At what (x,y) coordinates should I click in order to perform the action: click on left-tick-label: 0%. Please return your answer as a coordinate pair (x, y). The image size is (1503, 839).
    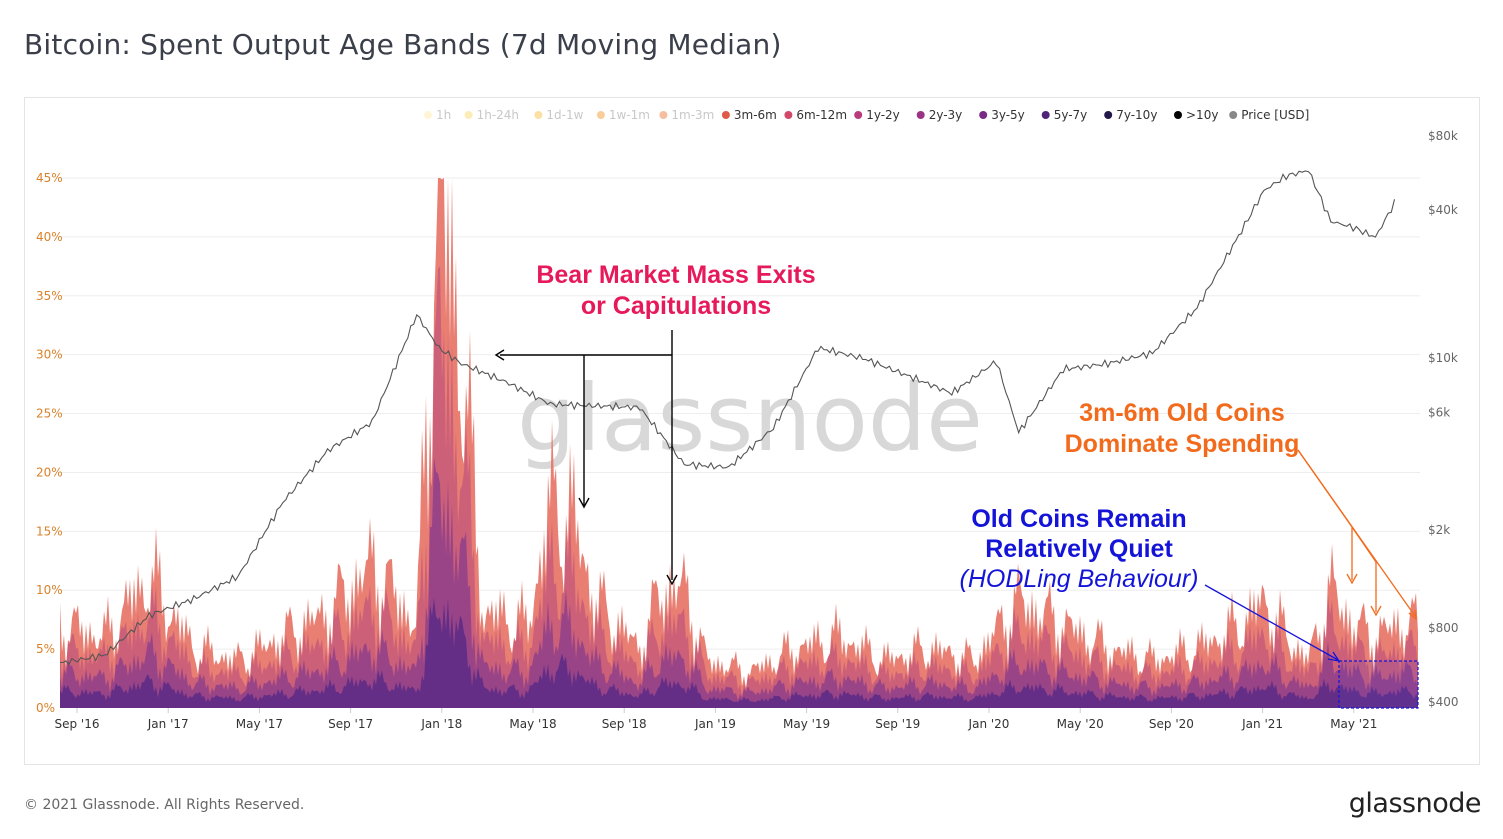
    Looking at the image, I should click on (45, 708).